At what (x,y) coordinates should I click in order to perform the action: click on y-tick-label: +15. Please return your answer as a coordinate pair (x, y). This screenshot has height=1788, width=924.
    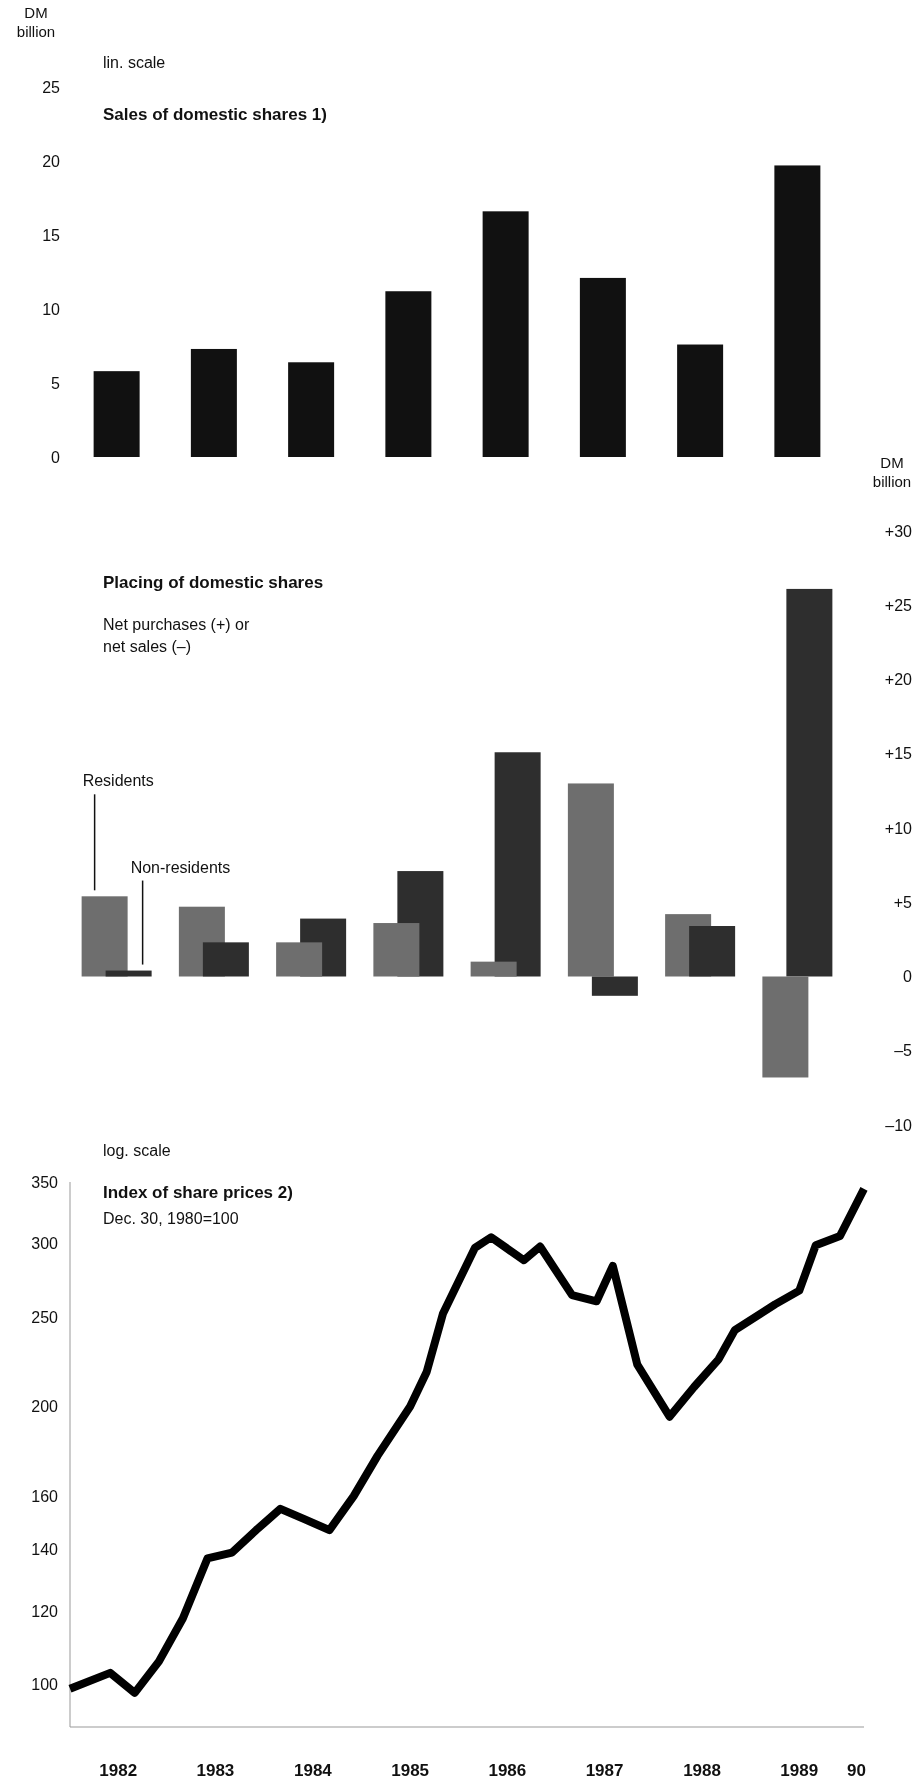
    Looking at the image, I should click on (898, 754).